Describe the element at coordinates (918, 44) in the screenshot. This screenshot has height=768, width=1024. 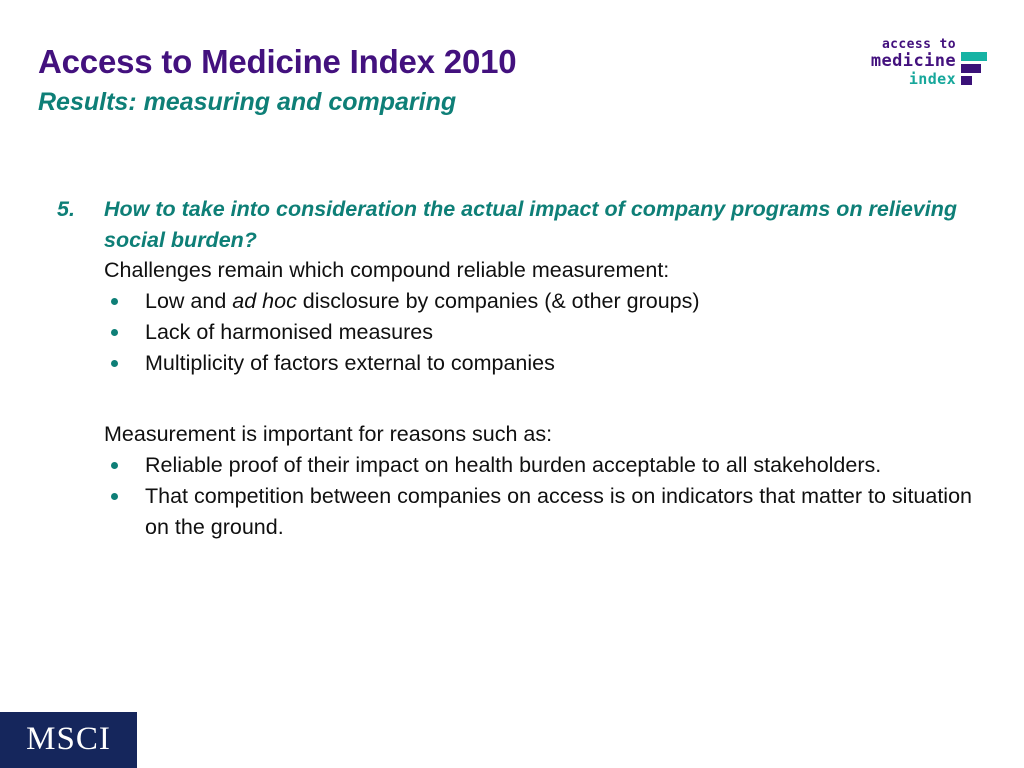
I see `brand-line-access-to: access to` at that location.